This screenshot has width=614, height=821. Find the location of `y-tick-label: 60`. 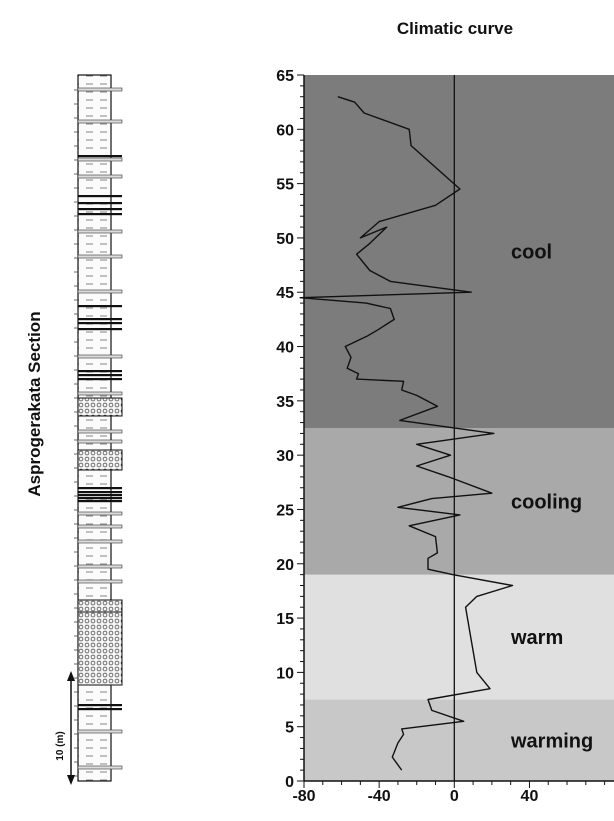

y-tick-label: 60 is located at coordinates (285, 130).